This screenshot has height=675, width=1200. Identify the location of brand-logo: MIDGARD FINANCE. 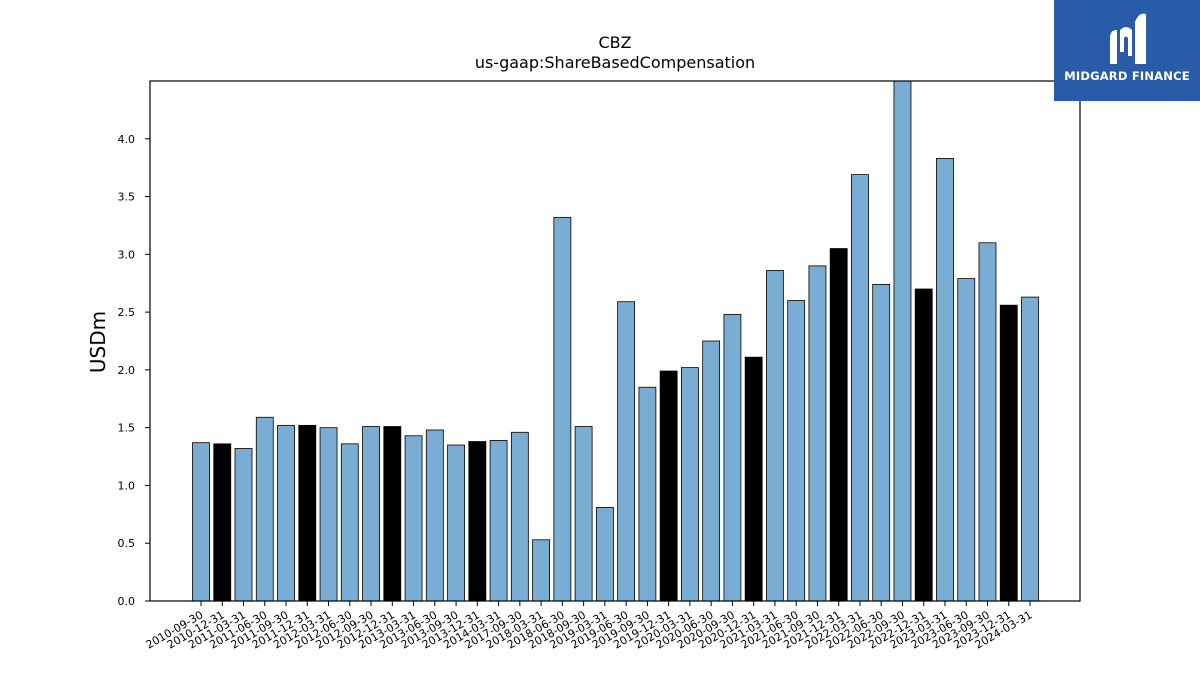
(1127, 50).